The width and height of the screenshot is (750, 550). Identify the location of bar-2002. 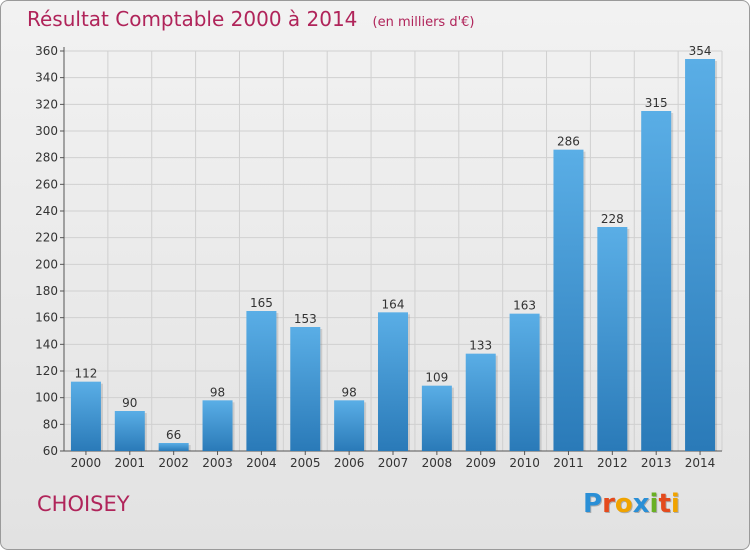
(173, 447).